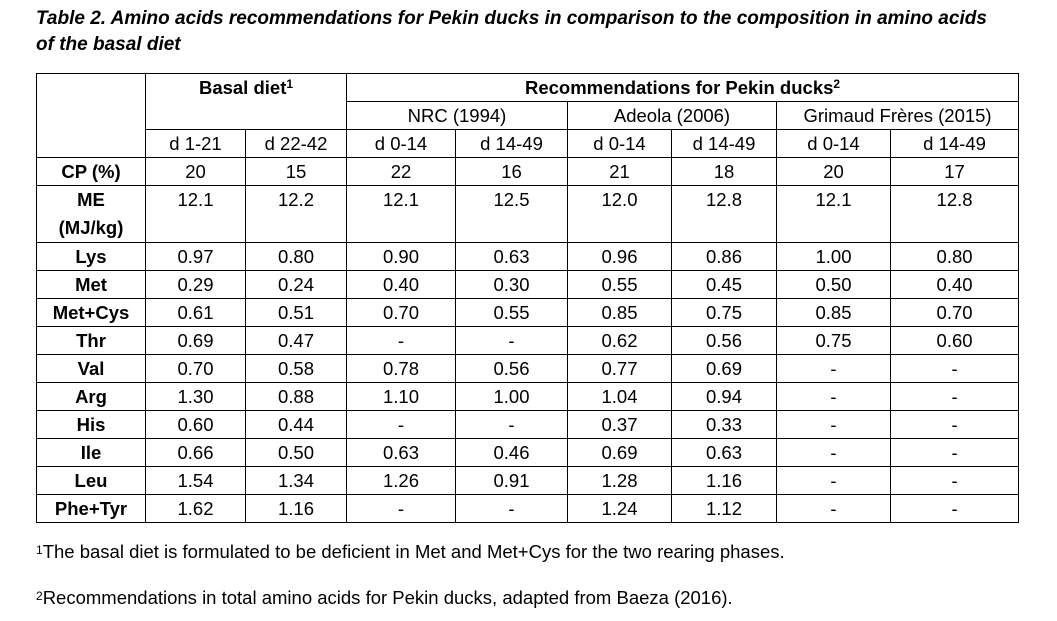 The height and width of the screenshot is (621, 1057). I want to click on table-cell: 0.97, so click(195, 256).